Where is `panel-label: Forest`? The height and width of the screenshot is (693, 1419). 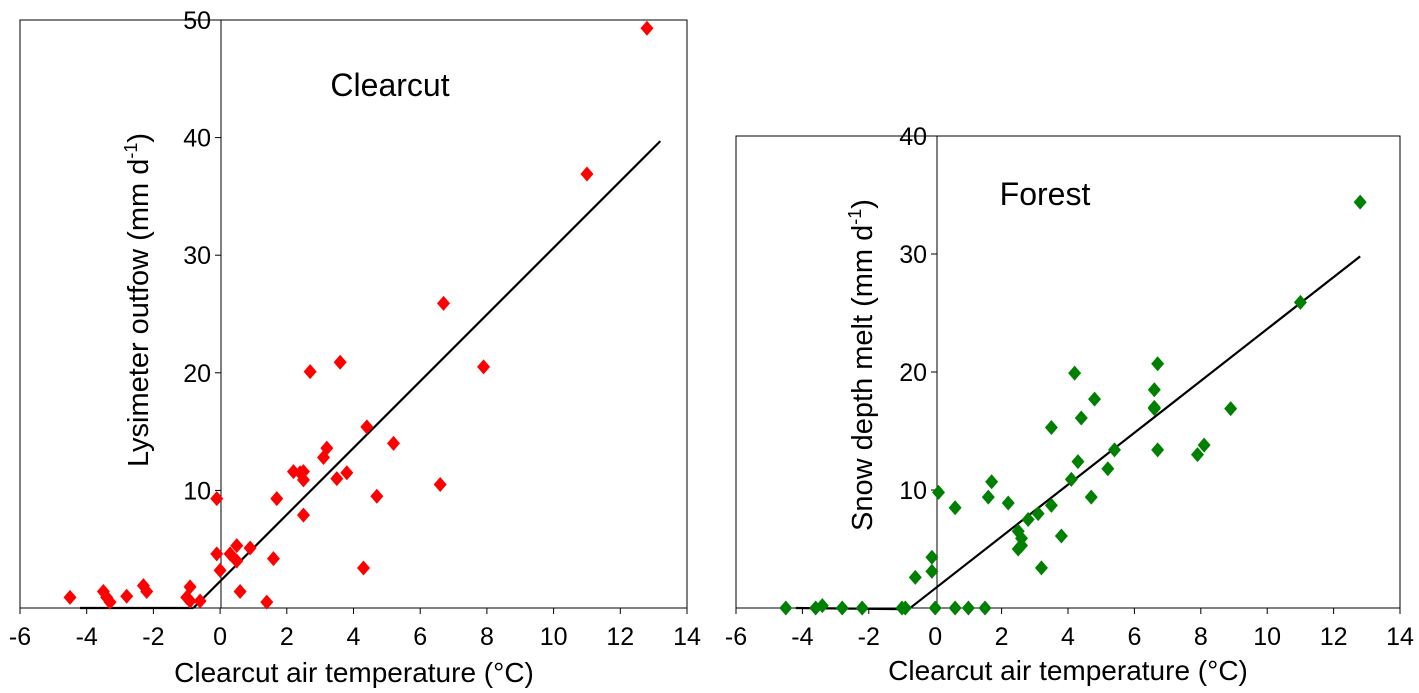
panel-label: Forest is located at coordinates (1045, 194).